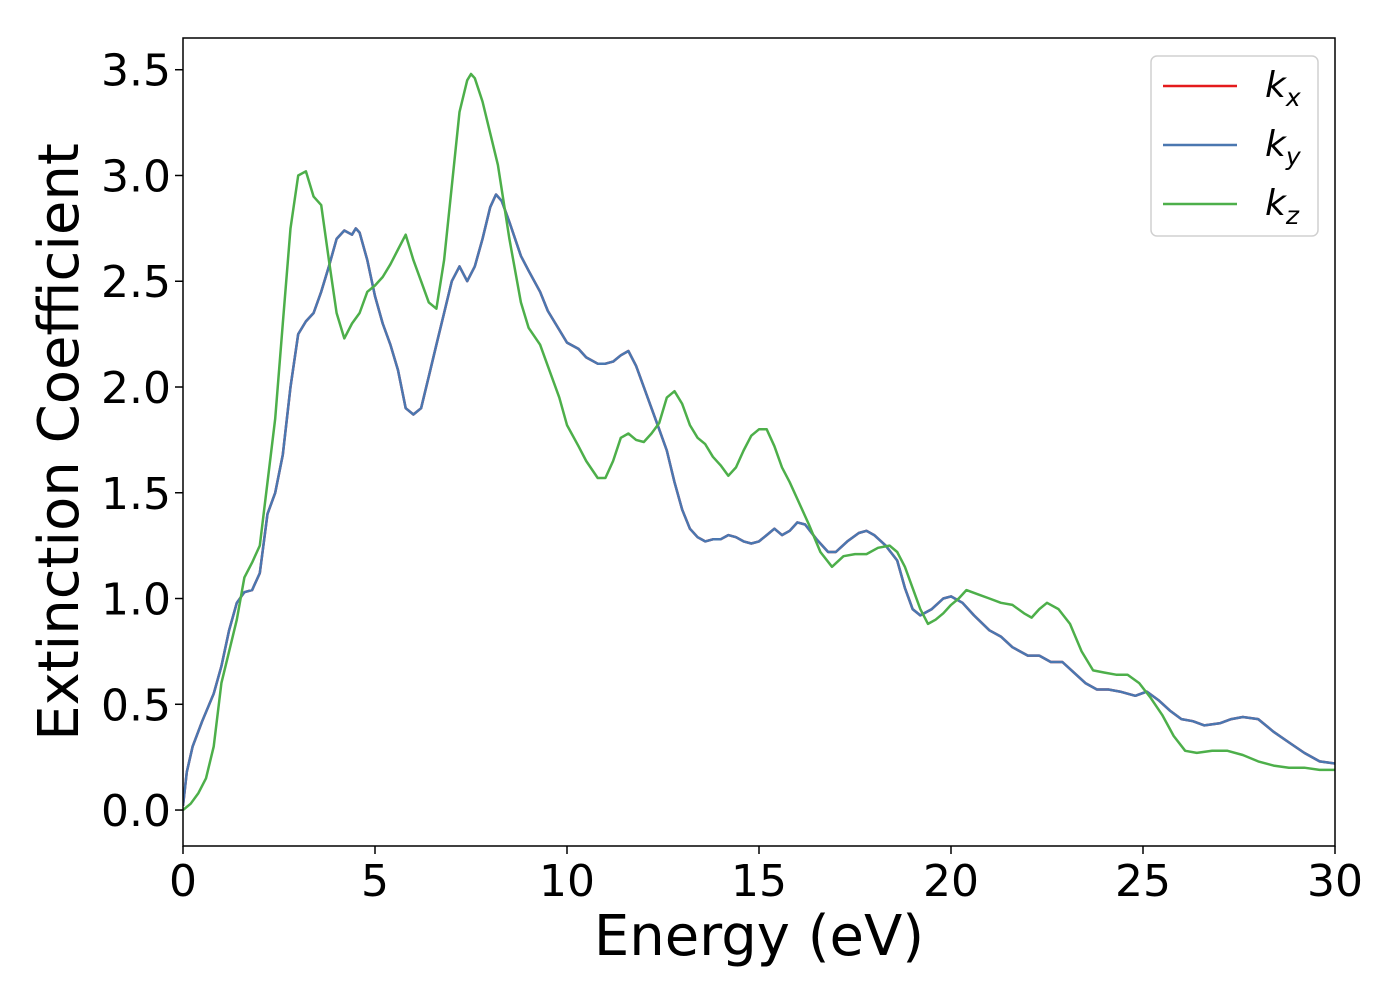 This screenshot has height=1005, width=1400. What do you see at coordinates (1143, 881) in the screenshot?
I see `x-tick-label: 25` at bounding box center [1143, 881].